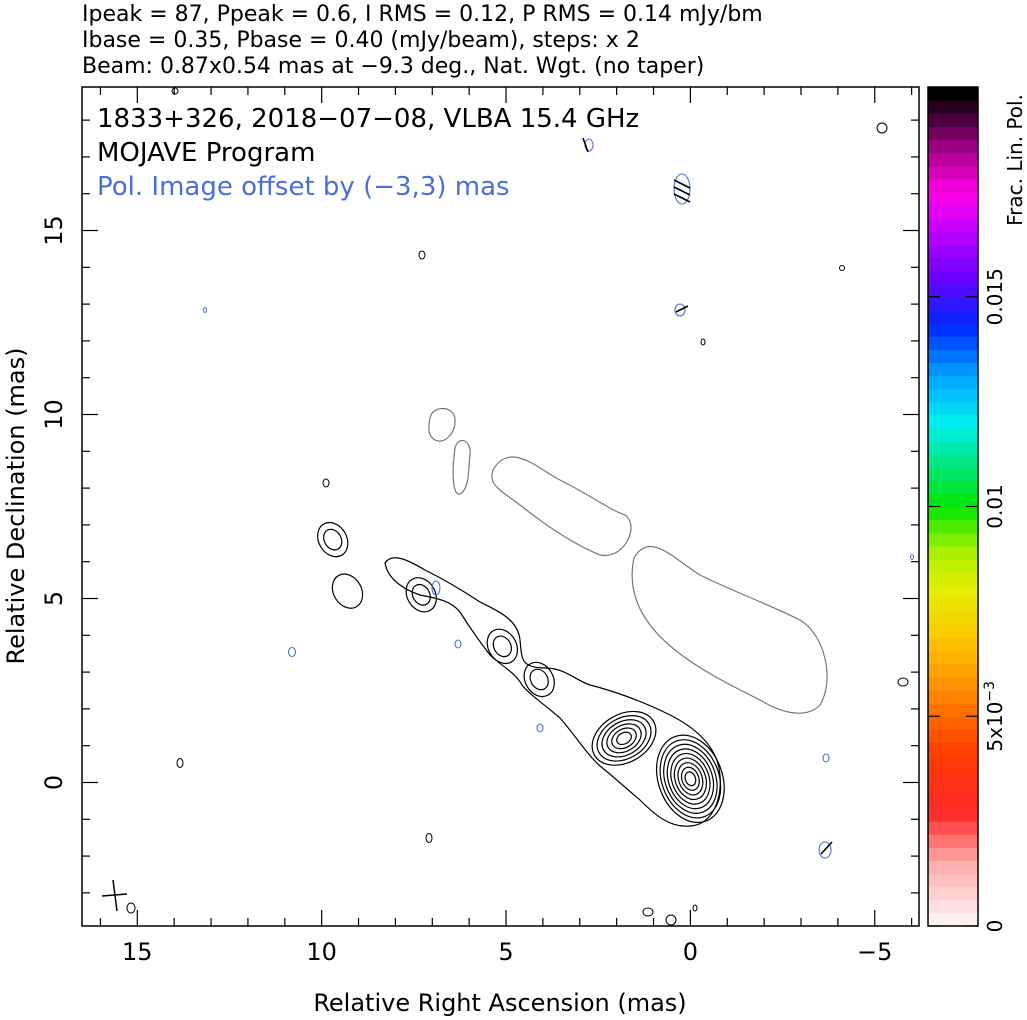 The height and width of the screenshot is (1020, 1027). I want to click on colorbar-tick-labels: 0 5x10−3 0.01 0.015, so click(994, 600).